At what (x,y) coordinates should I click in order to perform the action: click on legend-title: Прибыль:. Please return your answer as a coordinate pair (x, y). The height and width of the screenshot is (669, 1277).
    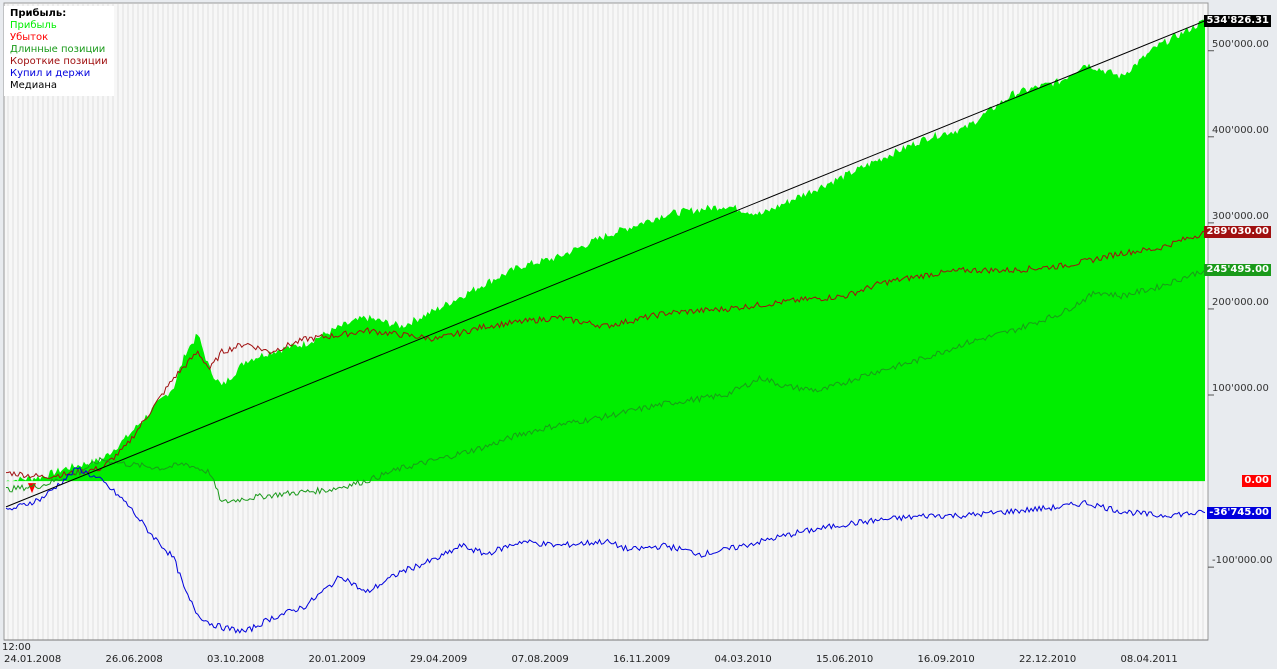
    Looking at the image, I should click on (38, 13).